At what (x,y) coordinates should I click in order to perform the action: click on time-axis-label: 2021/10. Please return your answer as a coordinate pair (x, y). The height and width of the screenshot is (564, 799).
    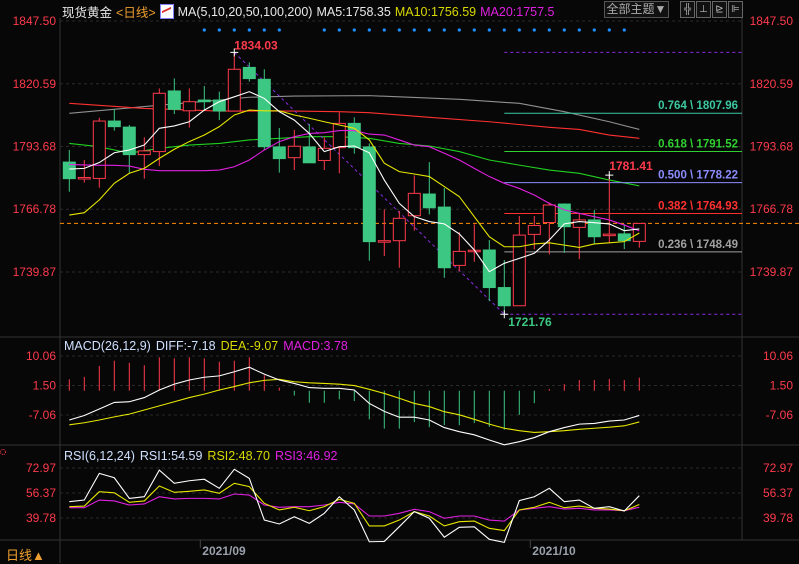
    Looking at the image, I should click on (554, 551).